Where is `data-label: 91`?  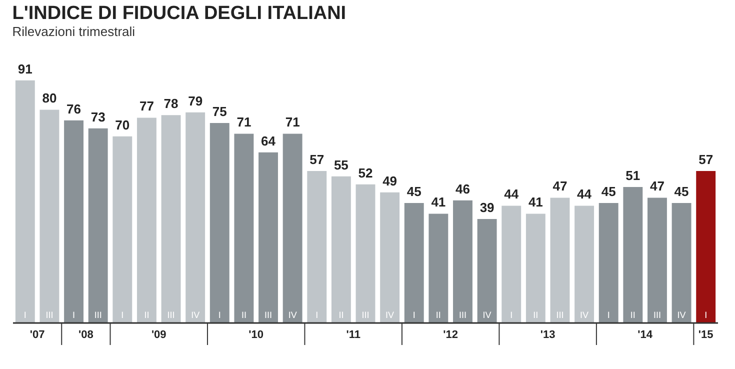
data-label: 91 is located at coordinates (25, 68).